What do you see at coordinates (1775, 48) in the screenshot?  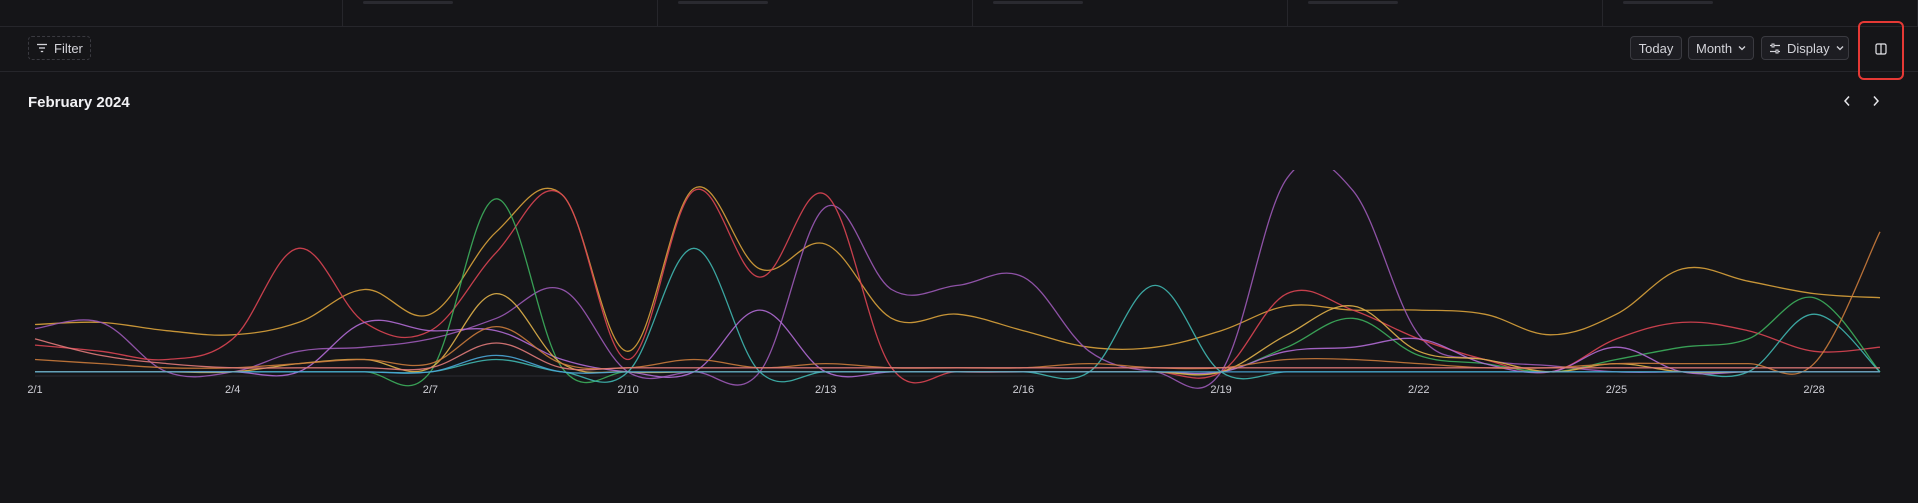 I see `sliders-icon` at bounding box center [1775, 48].